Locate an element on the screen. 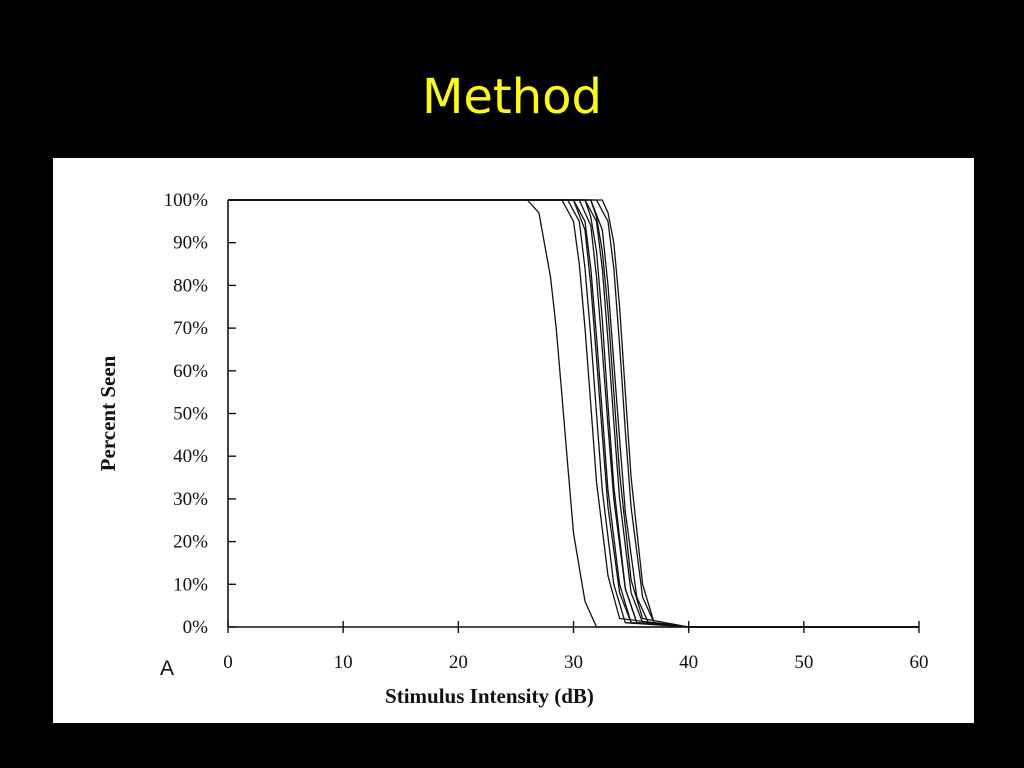 This screenshot has width=1024, height=768. y-tick-label: 40% is located at coordinates (190, 456).